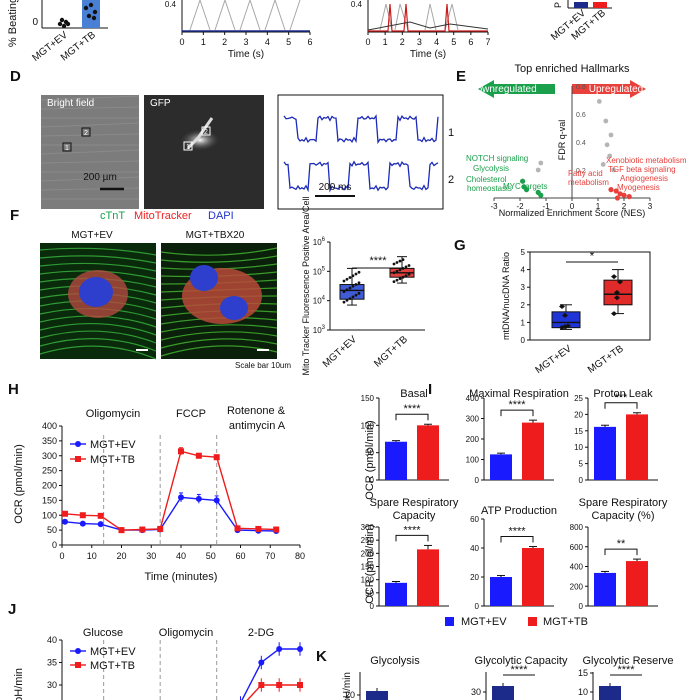  Describe the element at coordinates (436, 42) in the screenshot. I see `x-tick-label: 4` at that location.